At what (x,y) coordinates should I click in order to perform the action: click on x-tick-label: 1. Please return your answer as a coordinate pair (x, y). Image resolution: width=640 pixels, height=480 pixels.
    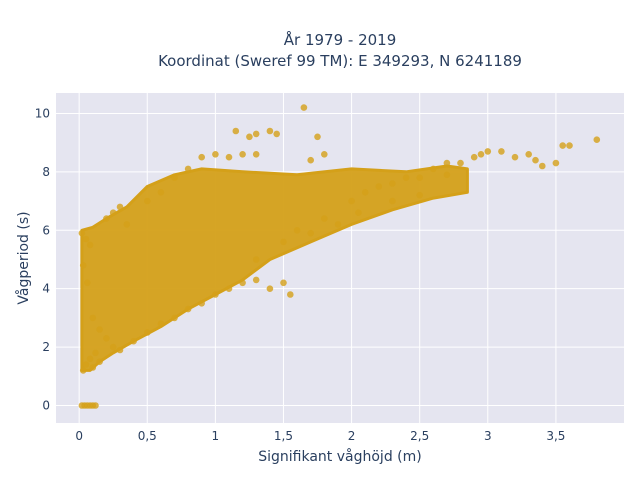
    Looking at the image, I should click on (216, 436).